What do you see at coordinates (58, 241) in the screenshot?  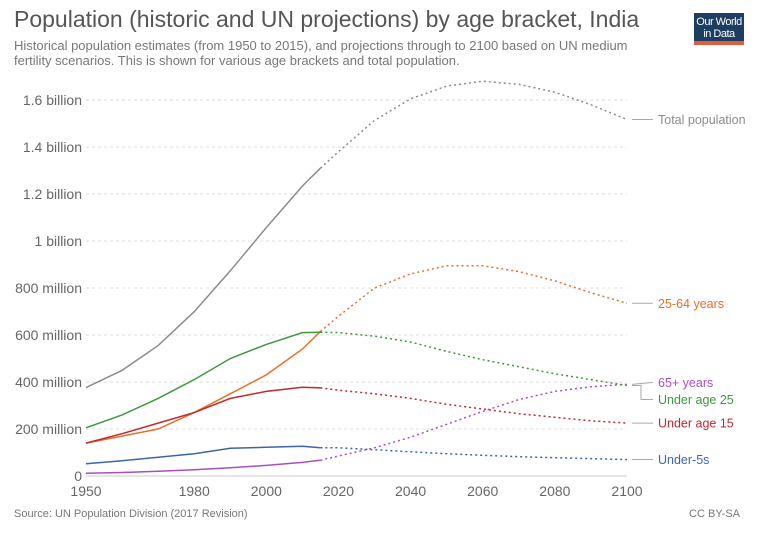 I see `y-tick-label: 1 billion` at bounding box center [58, 241].